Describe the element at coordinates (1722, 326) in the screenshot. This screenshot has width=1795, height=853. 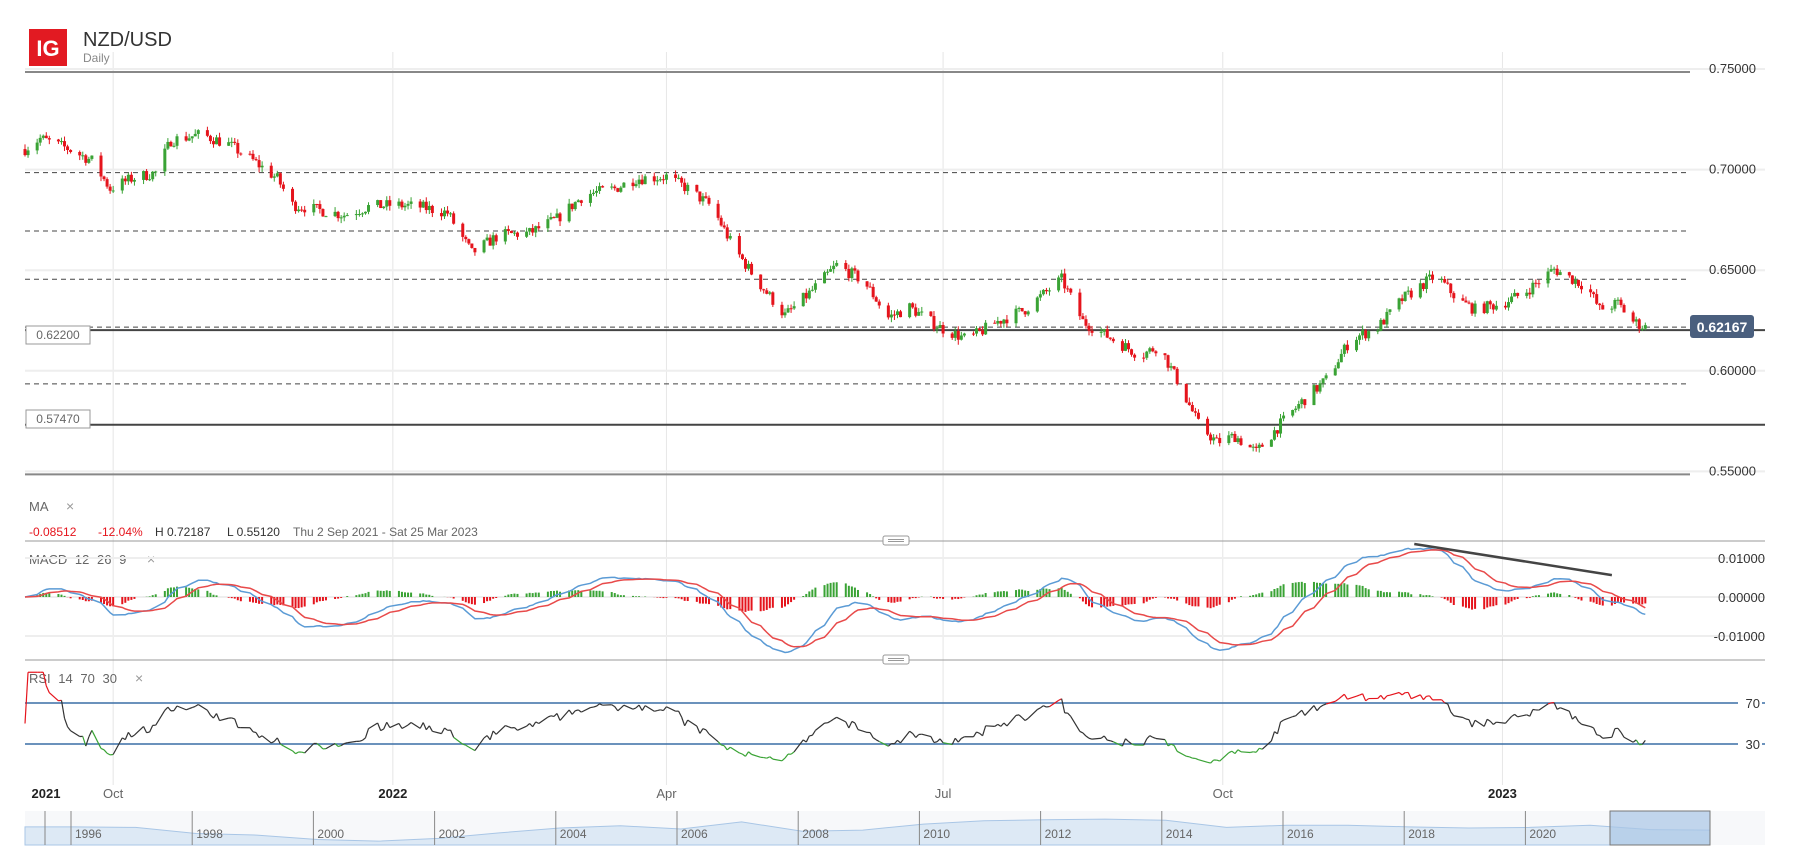
I see `current-price-box` at that location.